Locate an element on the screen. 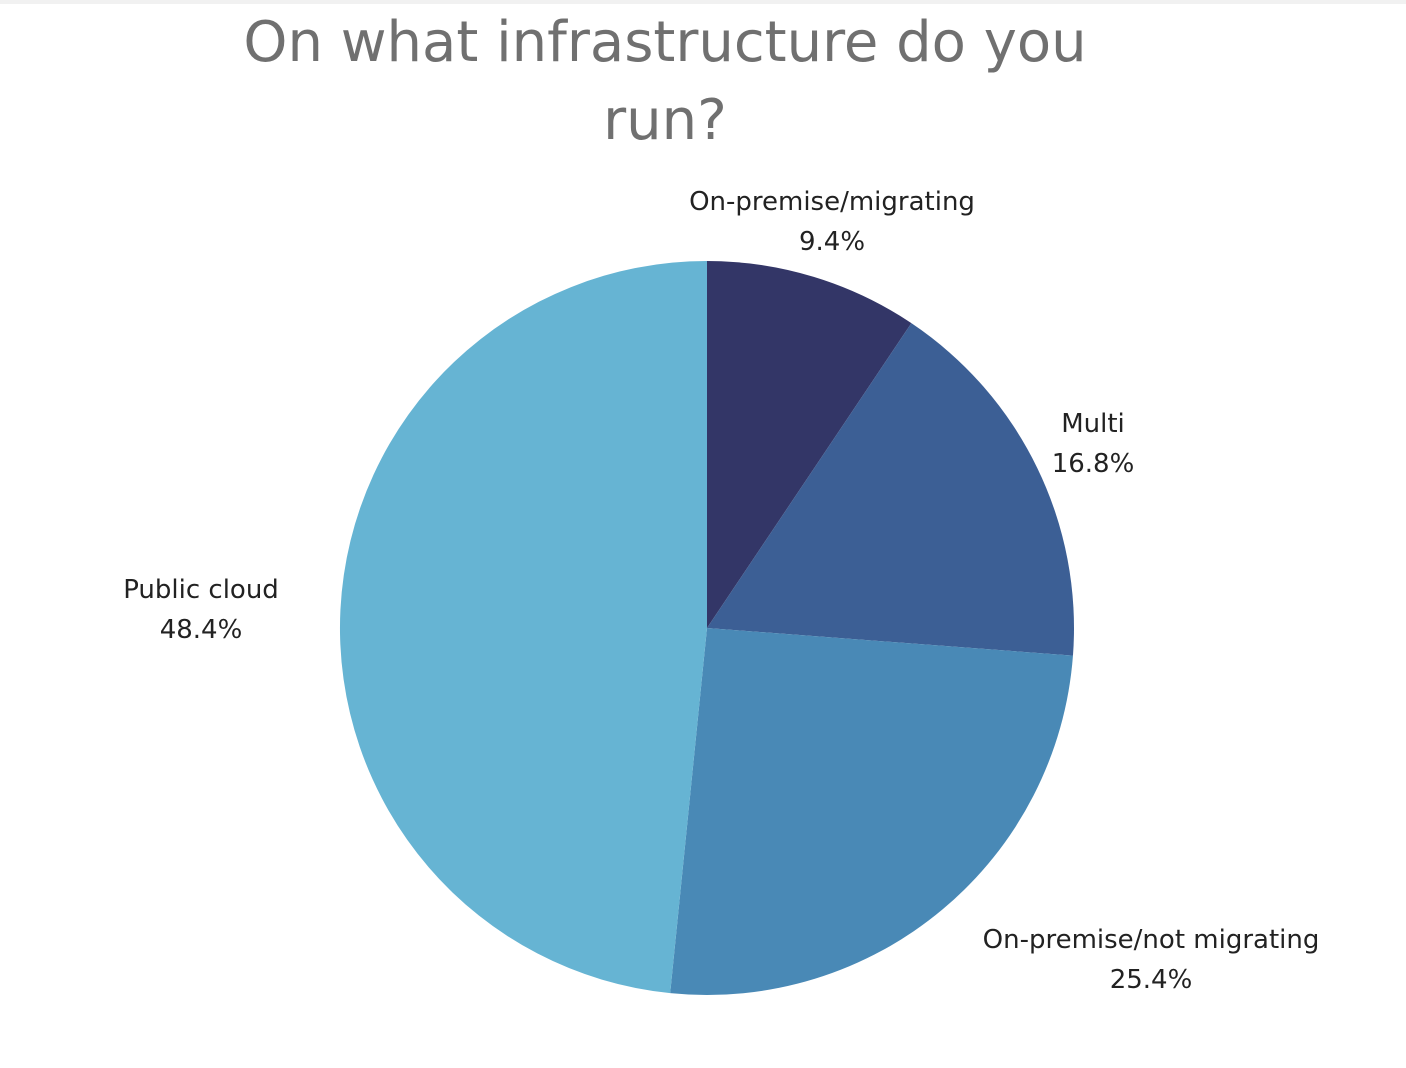 The width and height of the screenshot is (1406, 1068). slice-label-on-premise-migrating: On-premise/migrating is located at coordinates (832, 202).